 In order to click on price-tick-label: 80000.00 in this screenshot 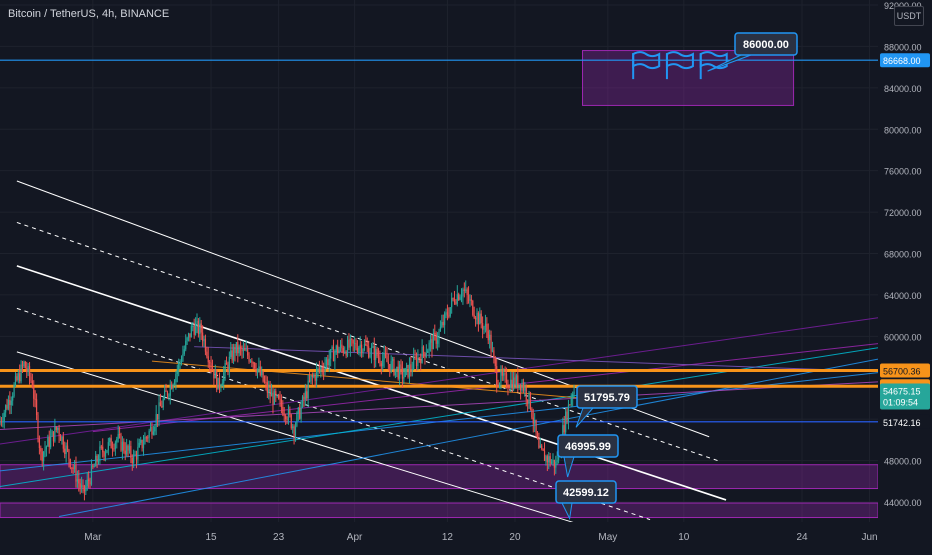, I will do `click(903, 130)`.